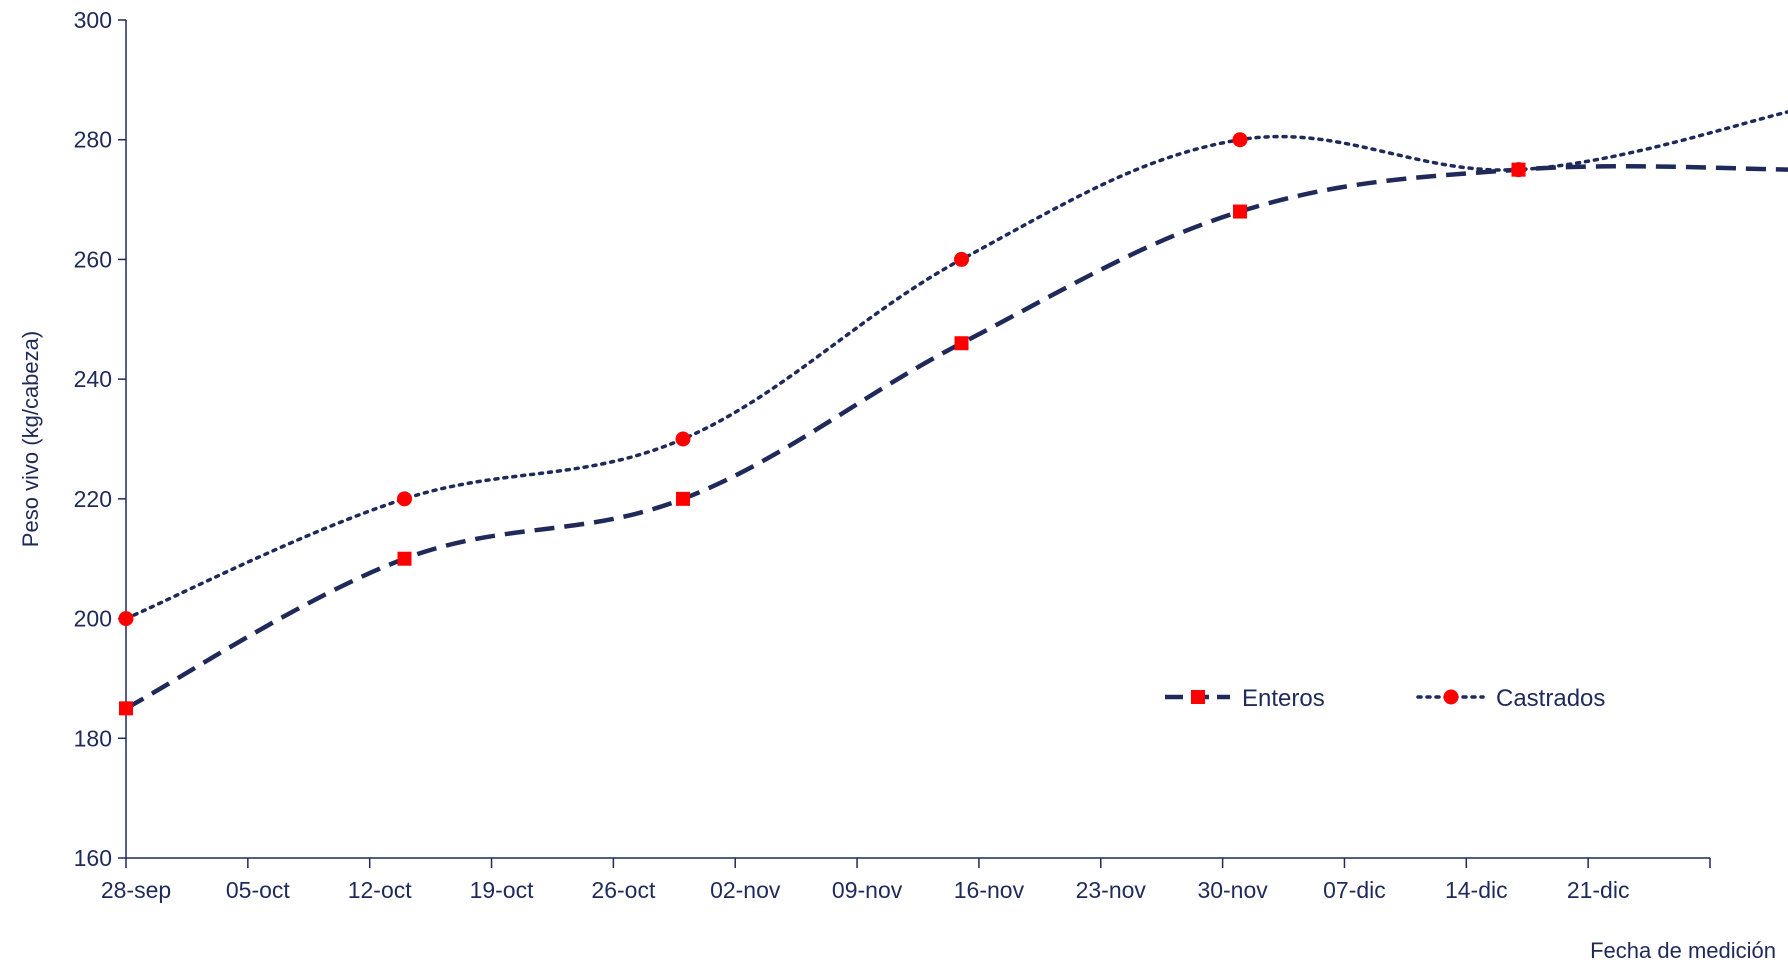 This screenshot has height=963, width=1788. What do you see at coordinates (93, 20) in the screenshot?
I see `y-tick-label: 300` at bounding box center [93, 20].